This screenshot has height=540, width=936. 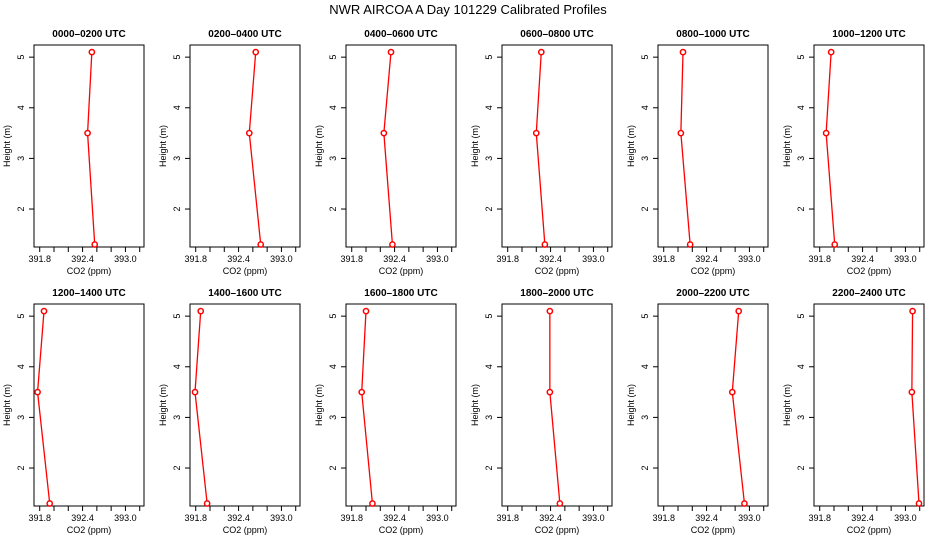 I want to click on panel-title: 0000–0200 UTC, so click(x=88, y=34).